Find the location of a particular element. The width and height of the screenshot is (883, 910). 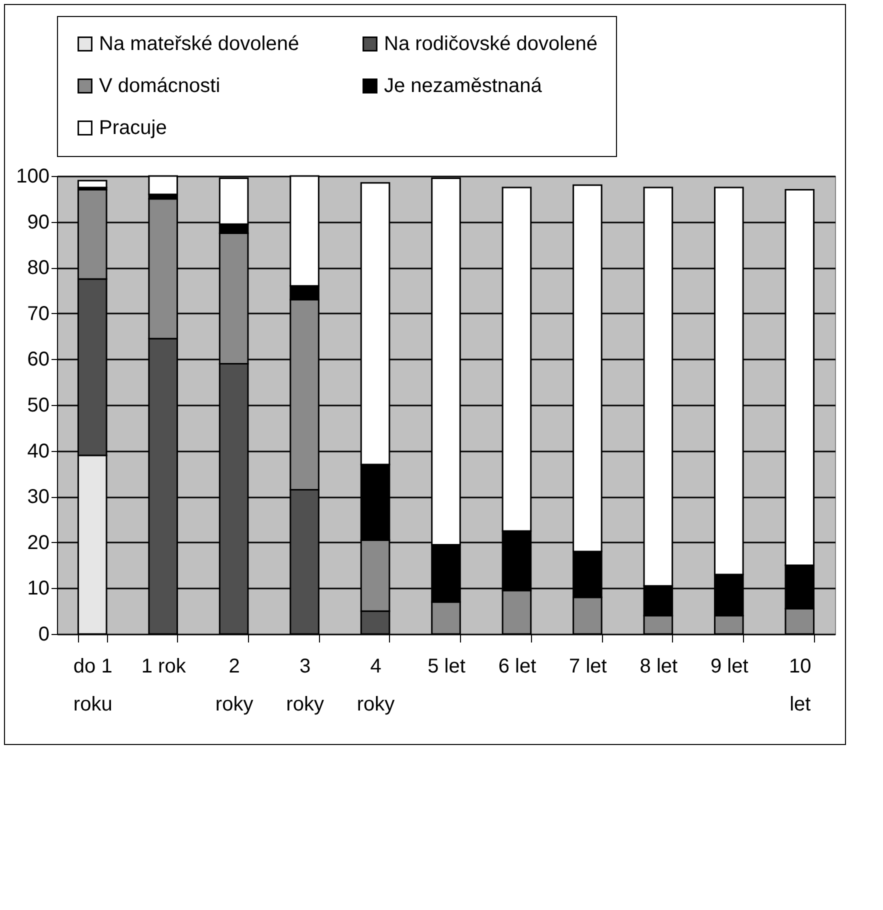

x-tick-label: 3 roky is located at coordinates (305, 686).